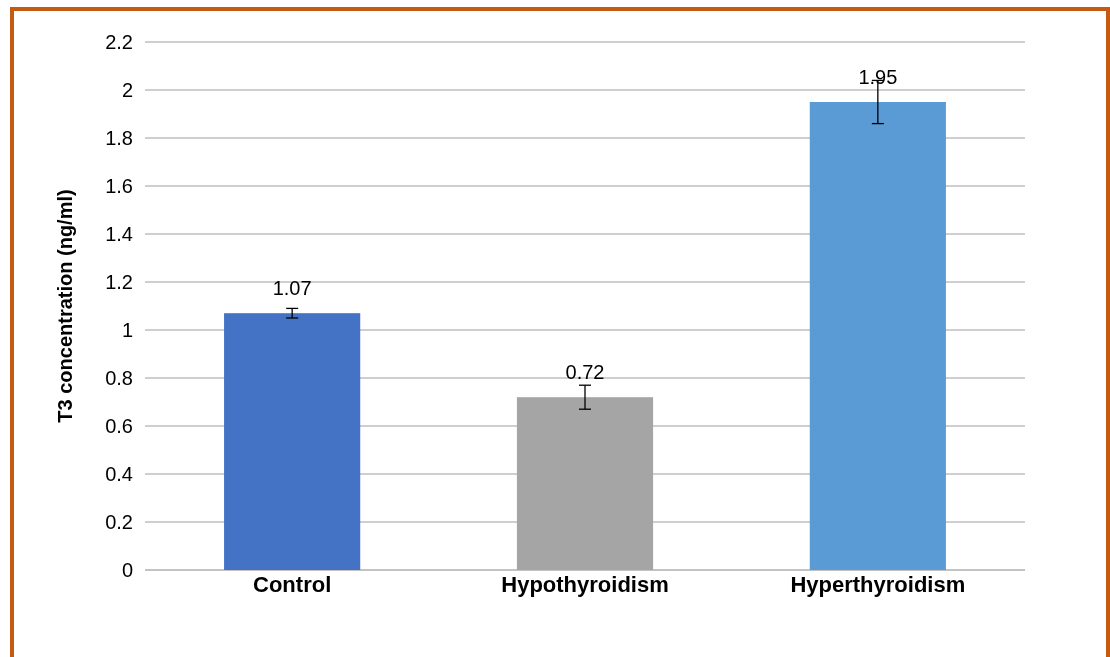 The image size is (1110, 657). Describe the element at coordinates (585, 372) in the screenshot. I see `data-label: 0.72` at that location.